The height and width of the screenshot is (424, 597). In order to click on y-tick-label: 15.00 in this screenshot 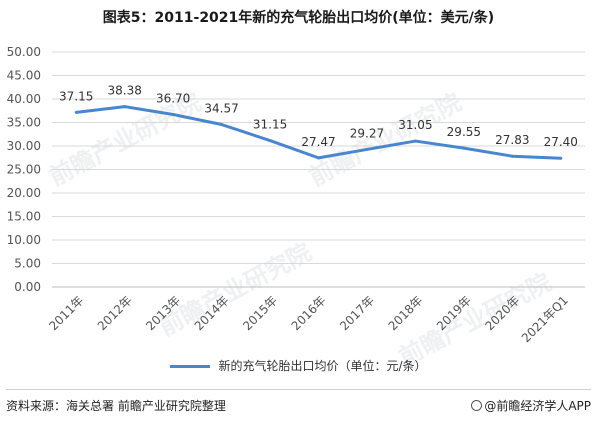, I will do `click(24, 217)`.